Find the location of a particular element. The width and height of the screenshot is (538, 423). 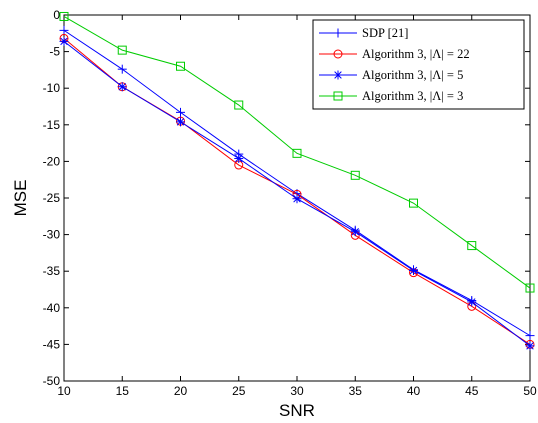

x-tick-label: 15 is located at coordinates (123, 391).